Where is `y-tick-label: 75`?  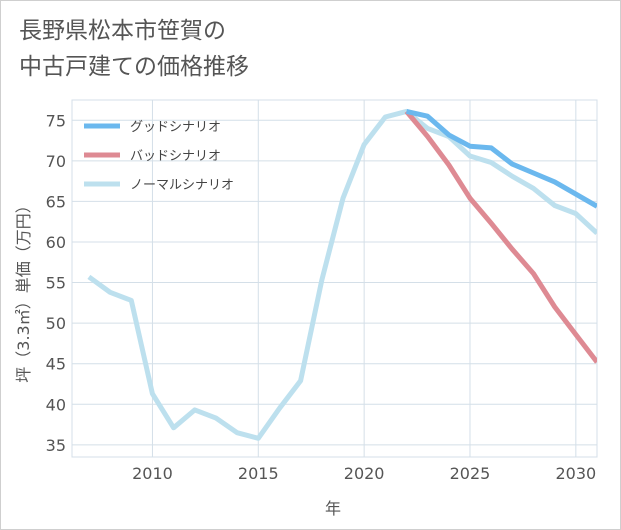 y-tick-label: 75 is located at coordinates (56, 120).